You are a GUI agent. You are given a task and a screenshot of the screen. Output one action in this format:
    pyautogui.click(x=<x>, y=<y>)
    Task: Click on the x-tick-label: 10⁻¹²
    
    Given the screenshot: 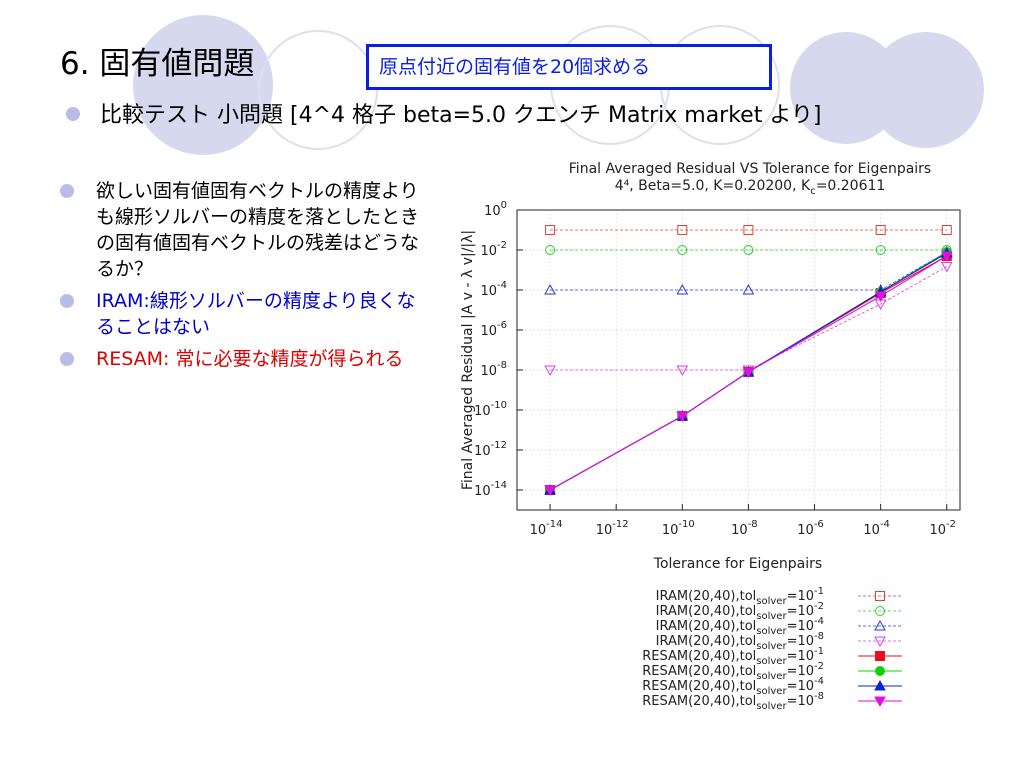 What is the action you would take?
    pyautogui.click(x=612, y=528)
    